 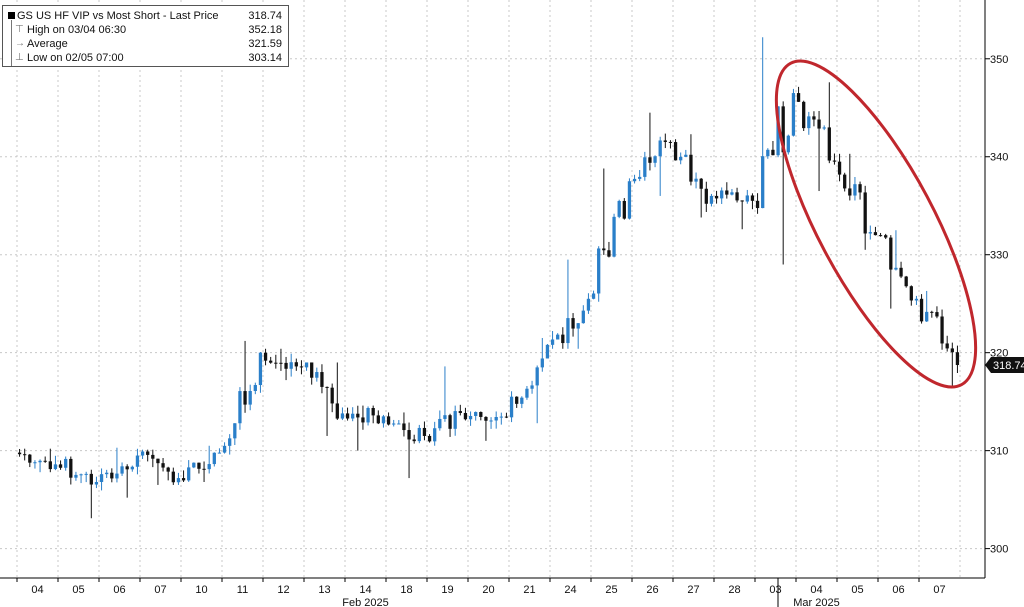 What do you see at coordinates (77, 30) in the screenshot?
I see `legend-high-label: High on 03/04 06:30` at bounding box center [77, 30].